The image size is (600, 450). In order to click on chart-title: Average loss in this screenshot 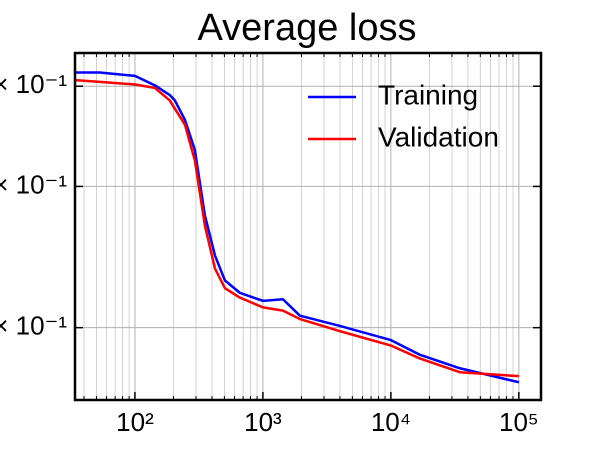, I will do `click(307, 28)`.